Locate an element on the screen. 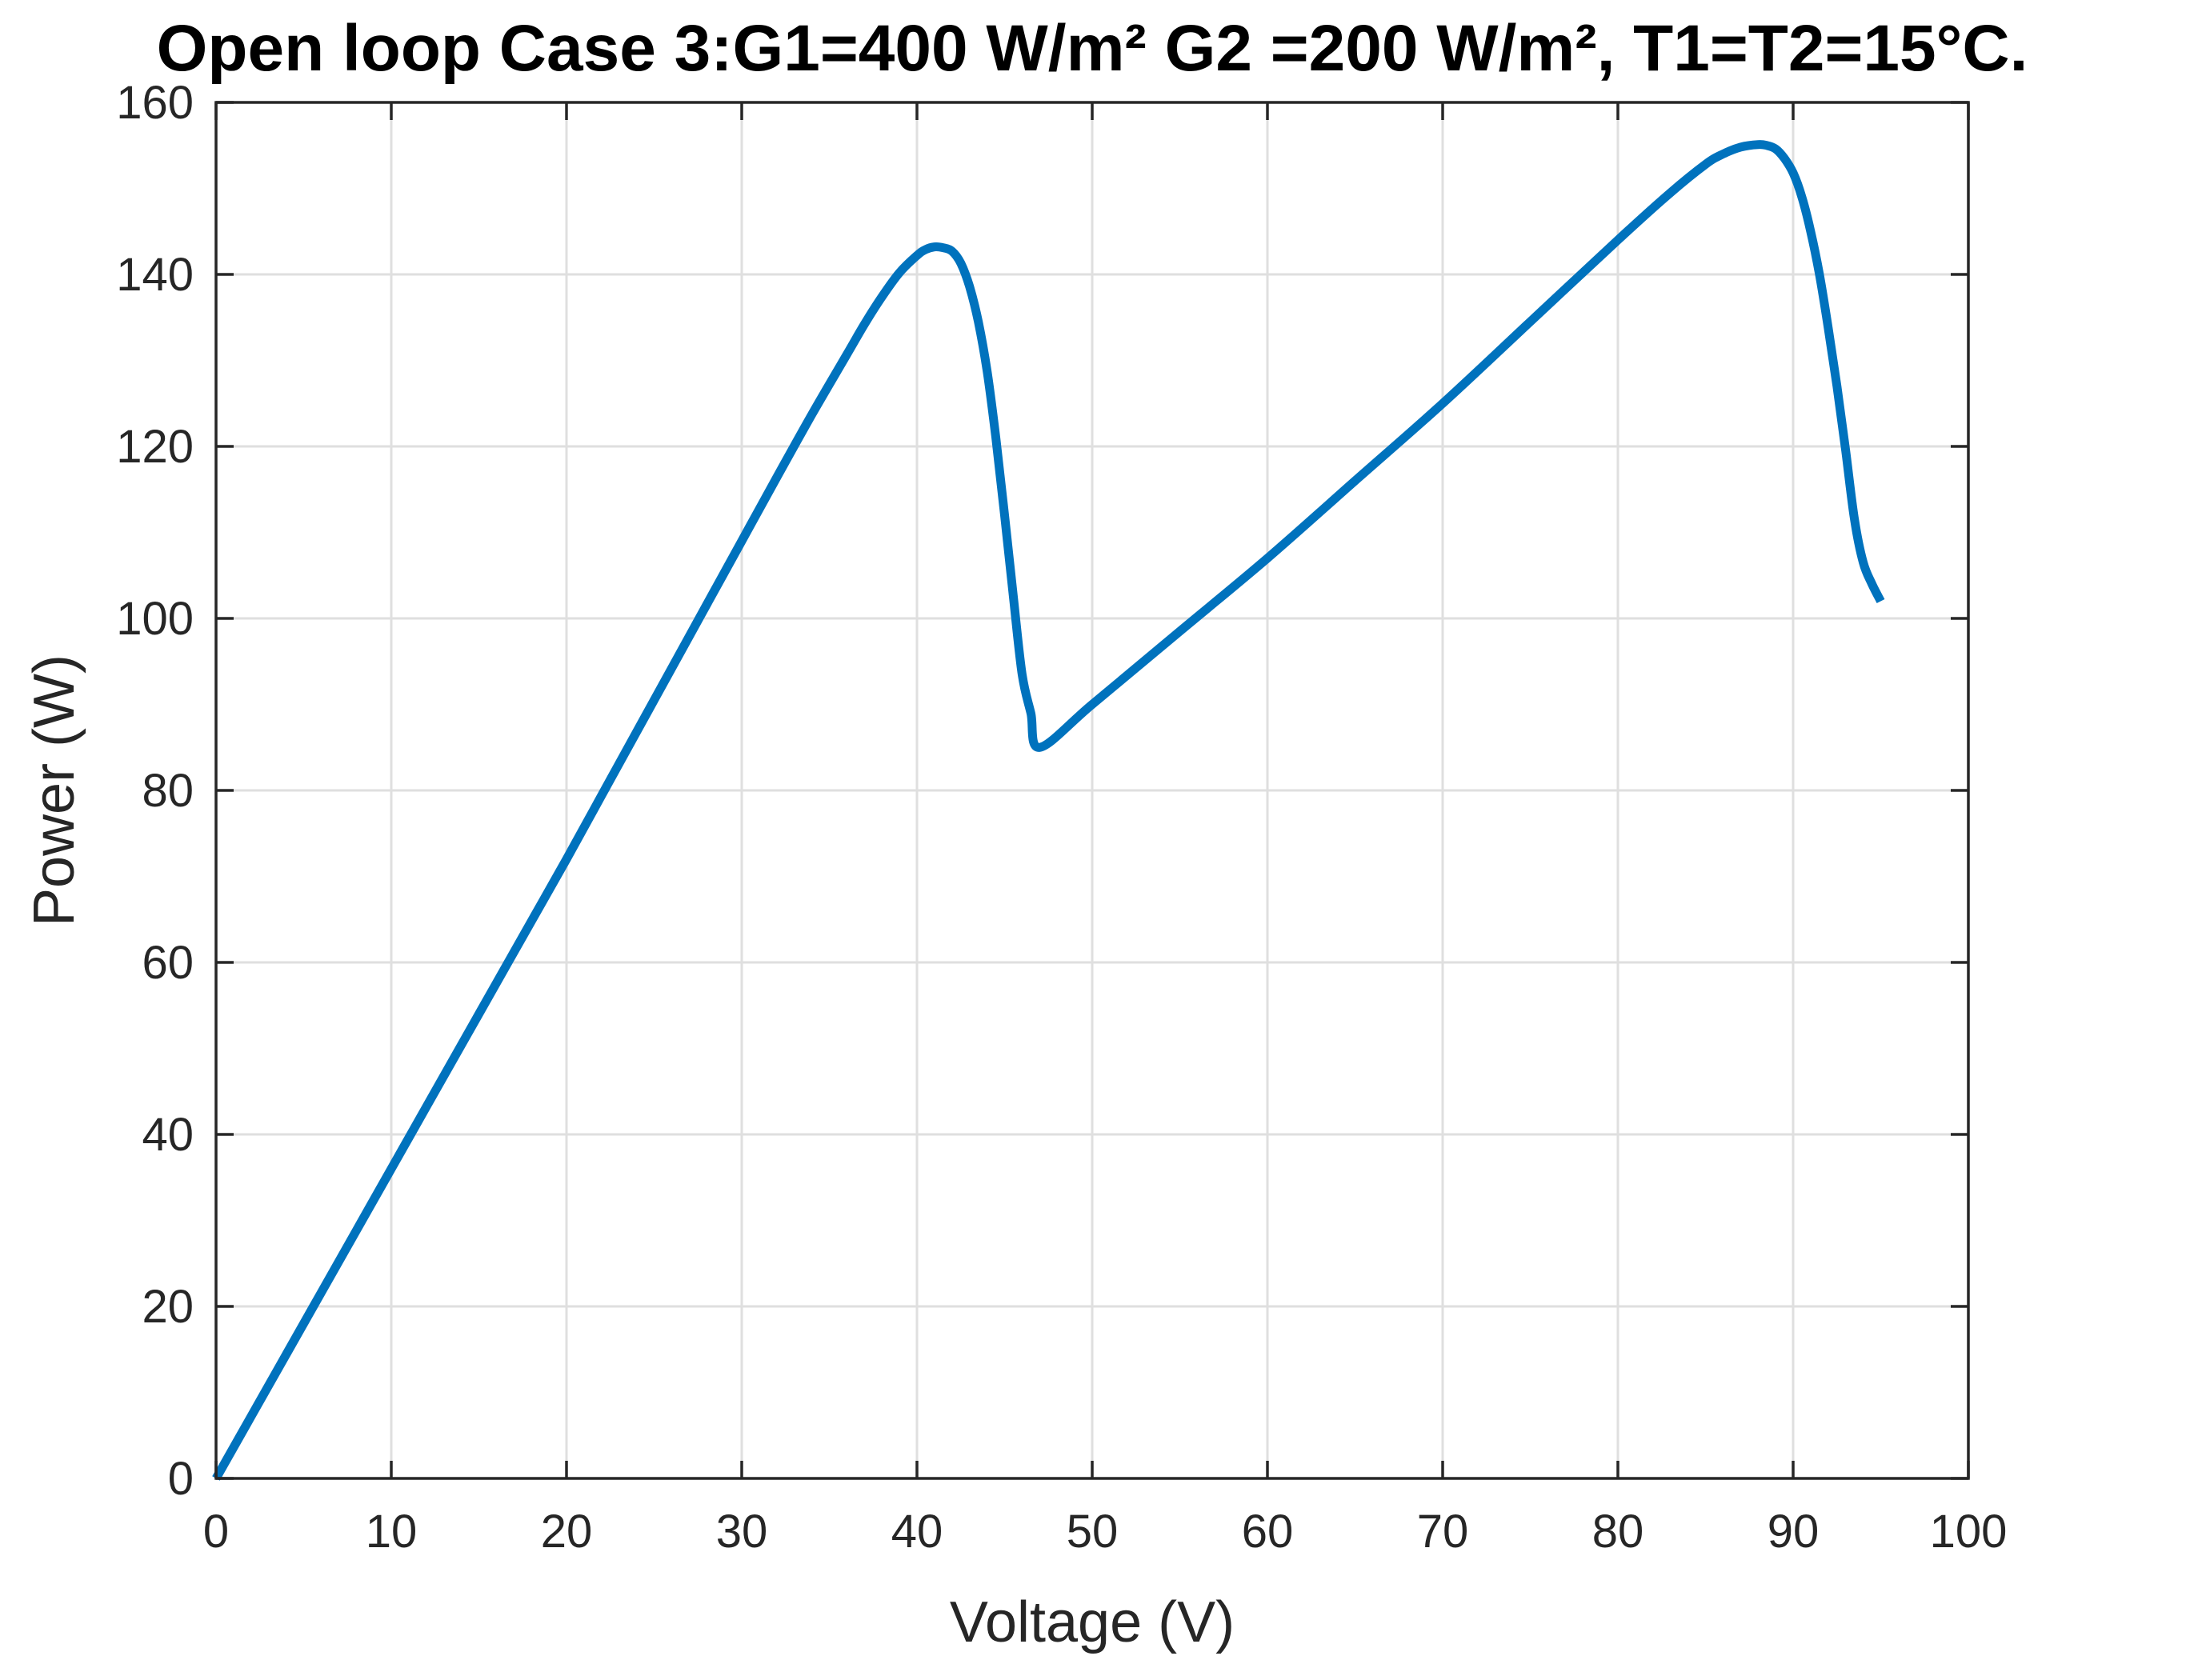  x-tick-label: 70 is located at coordinates (1443, 1532).